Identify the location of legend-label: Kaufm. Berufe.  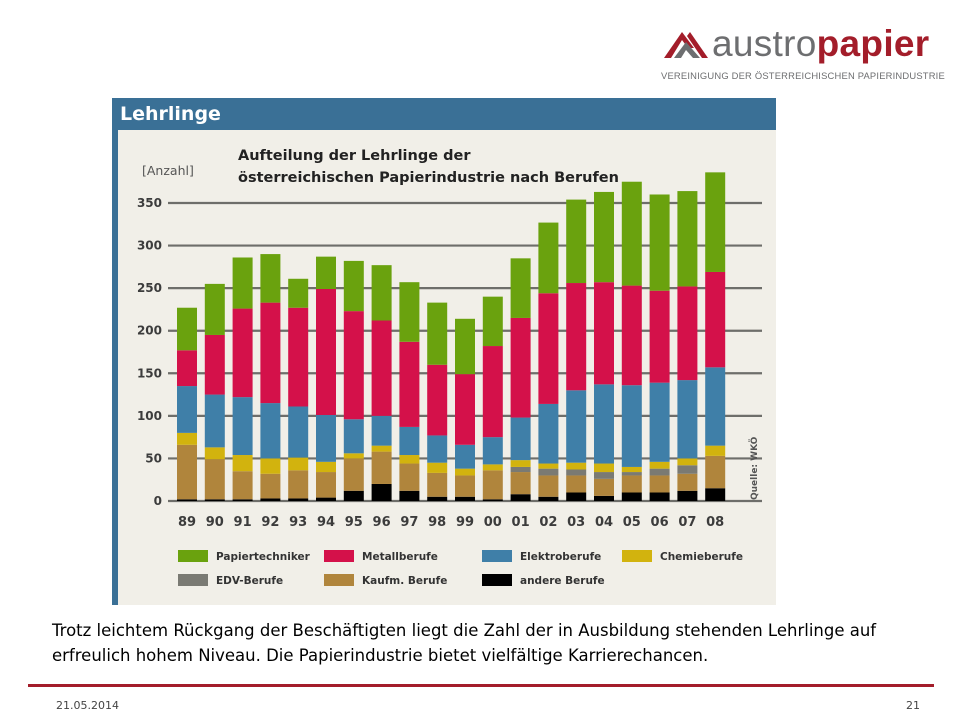
(404, 581).